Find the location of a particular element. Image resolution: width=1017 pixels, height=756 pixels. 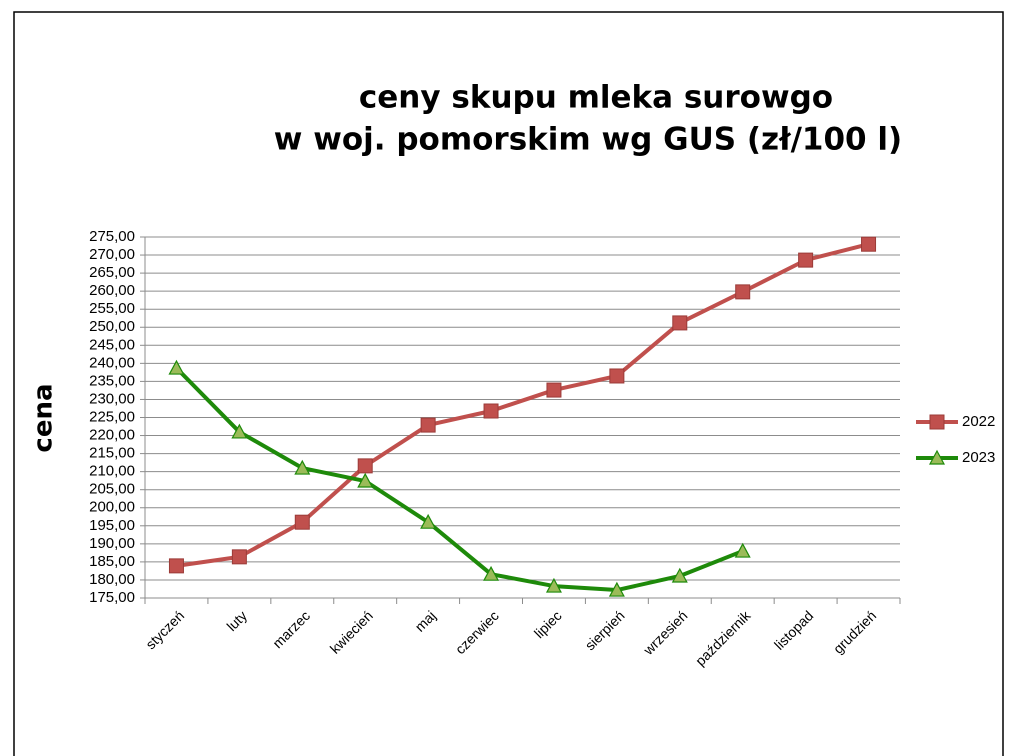

y-tick-label: 210,00 is located at coordinates (112, 471).